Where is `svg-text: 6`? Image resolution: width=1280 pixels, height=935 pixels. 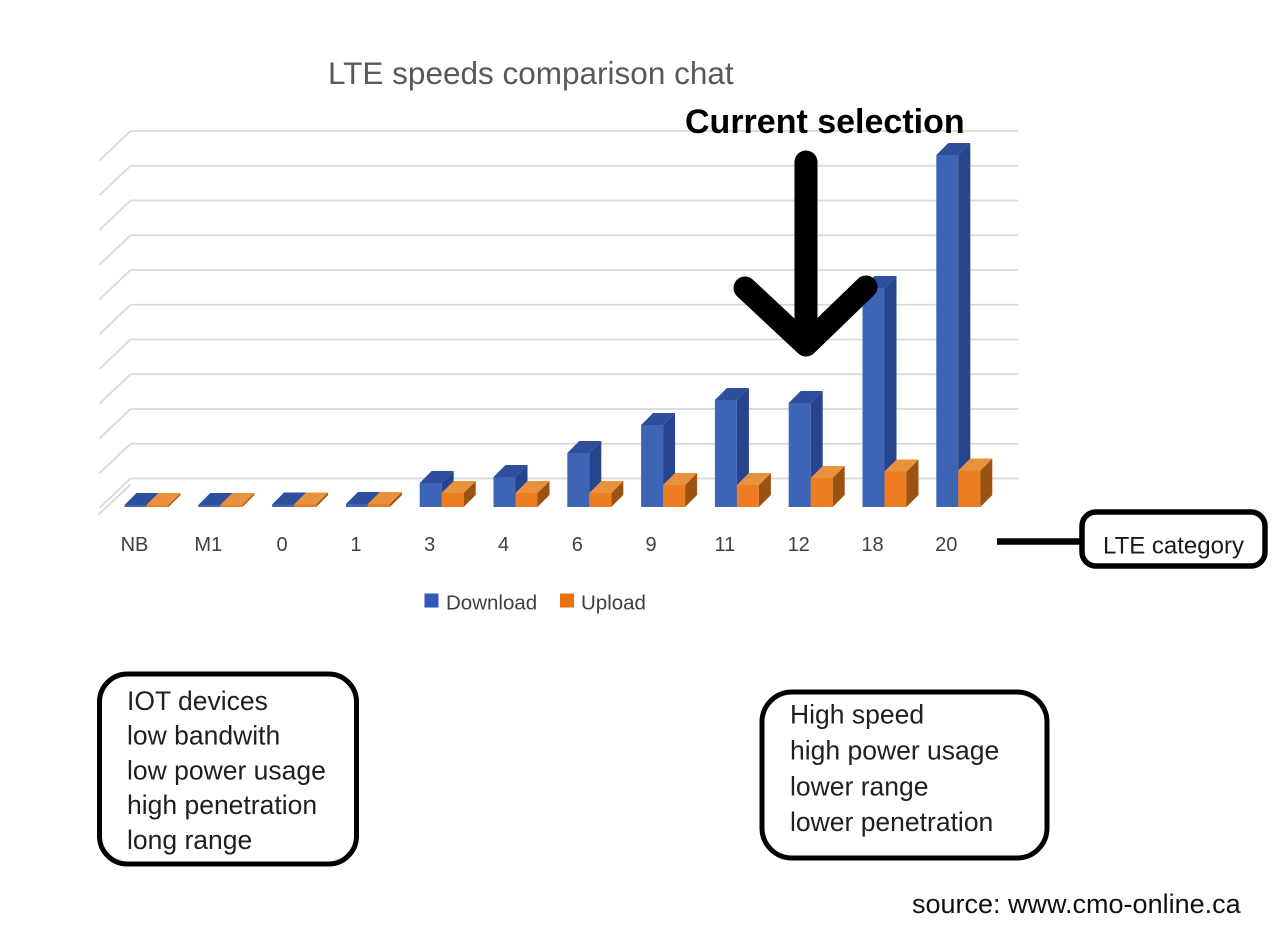 svg-text: 6 is located at coordinates (577, 545).